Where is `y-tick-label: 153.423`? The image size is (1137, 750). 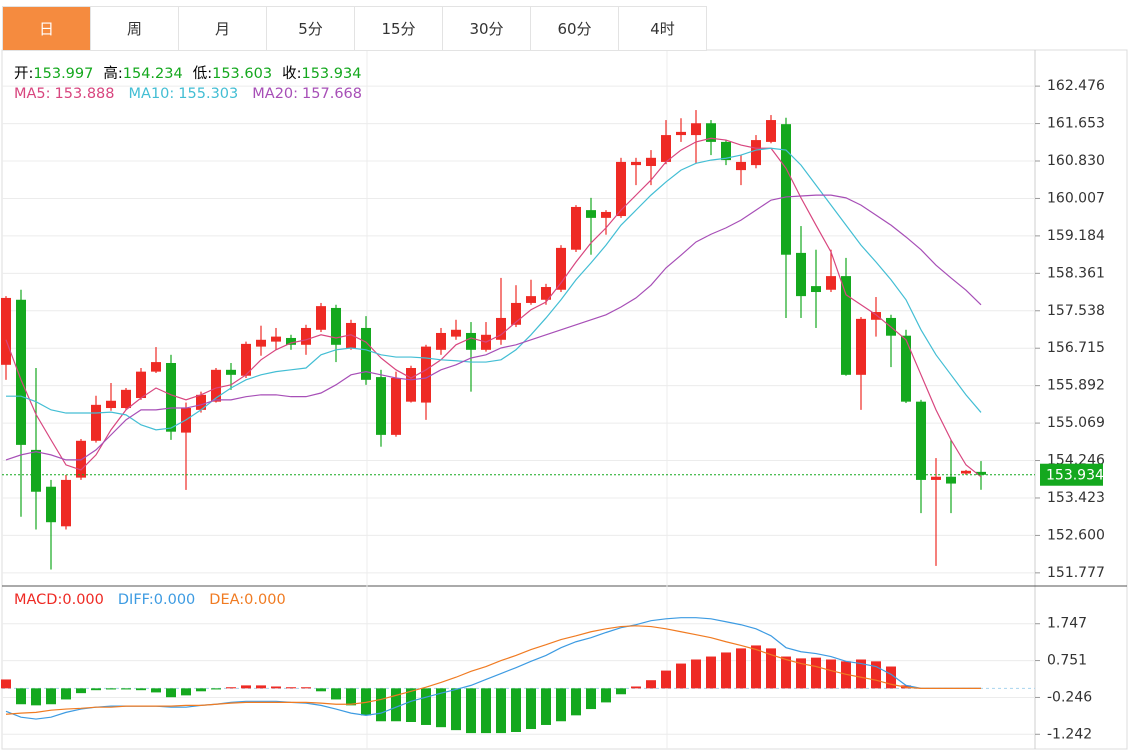 y-tick-label: 153.423 is located at coordinates (1076, 498).